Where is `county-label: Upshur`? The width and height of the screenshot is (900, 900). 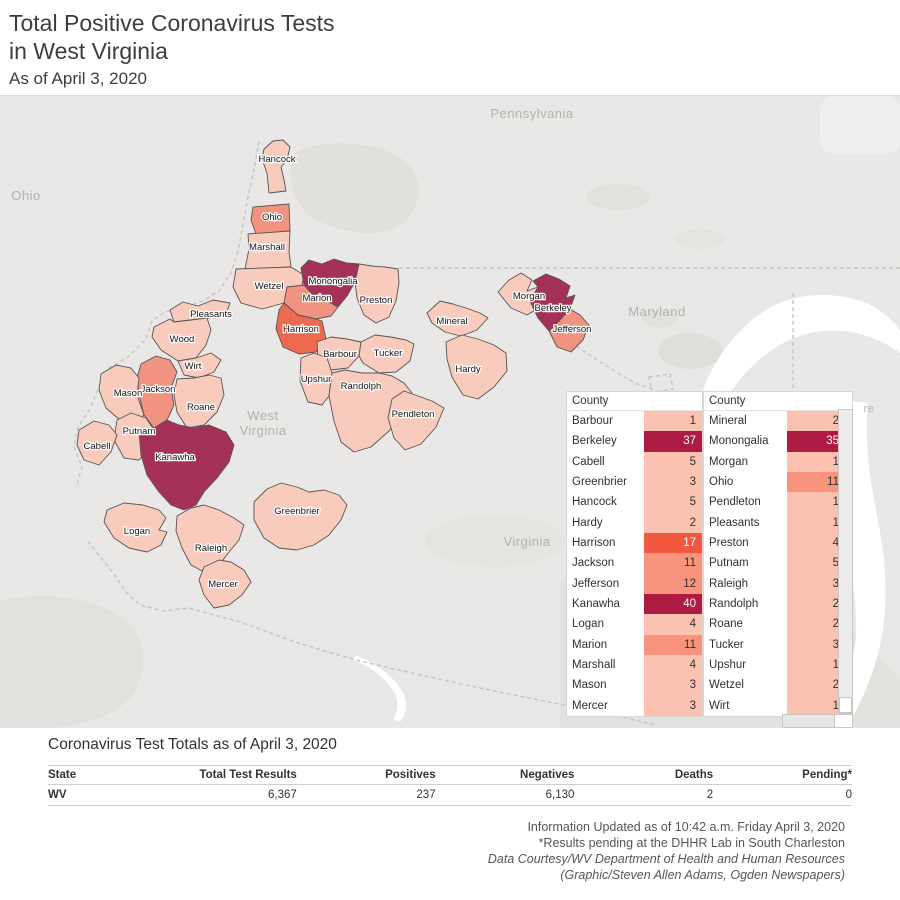 county-label: Upshur is located at coordinates (316, 379).